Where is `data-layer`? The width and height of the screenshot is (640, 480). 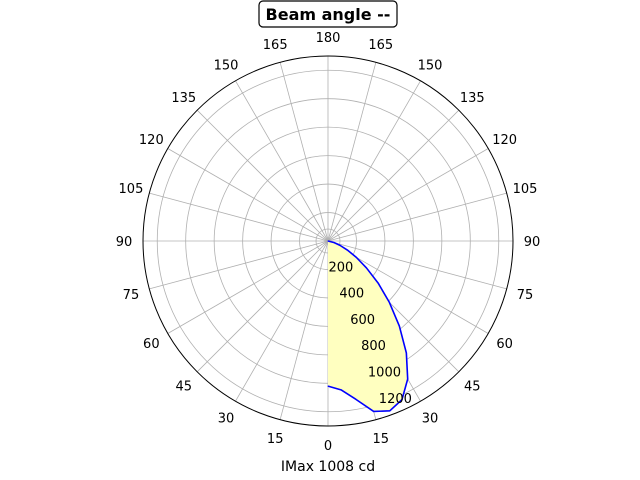
data-layer is located at coordinates (368, 326).